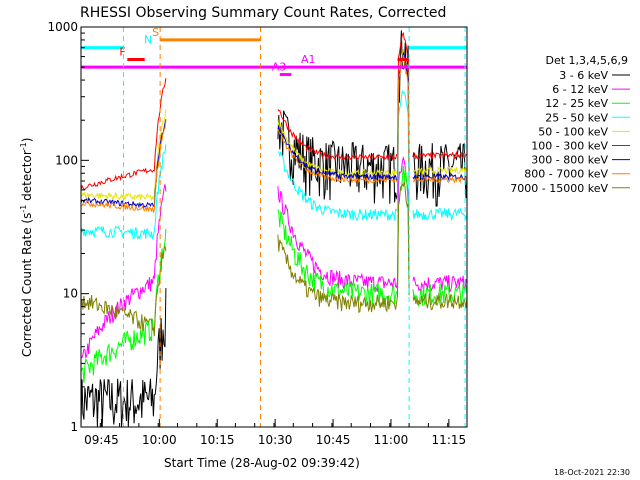 The height and width of the screenshot is (480, 640). What do you see at coordinates (308, 59) in the screenshot?
I see `annotation-label: A1` at bounding box center [308, 59].